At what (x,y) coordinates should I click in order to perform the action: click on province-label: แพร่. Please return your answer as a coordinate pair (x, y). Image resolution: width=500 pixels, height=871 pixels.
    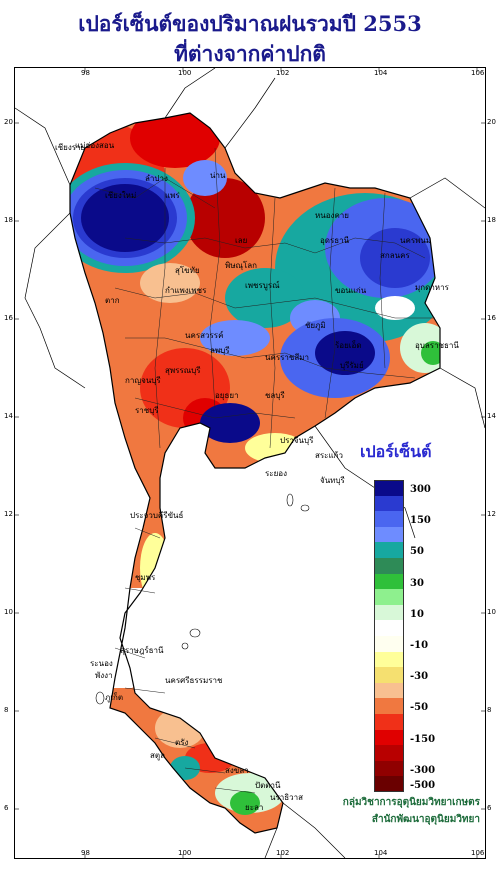
    Looking at the image, I should click on (172, 195).